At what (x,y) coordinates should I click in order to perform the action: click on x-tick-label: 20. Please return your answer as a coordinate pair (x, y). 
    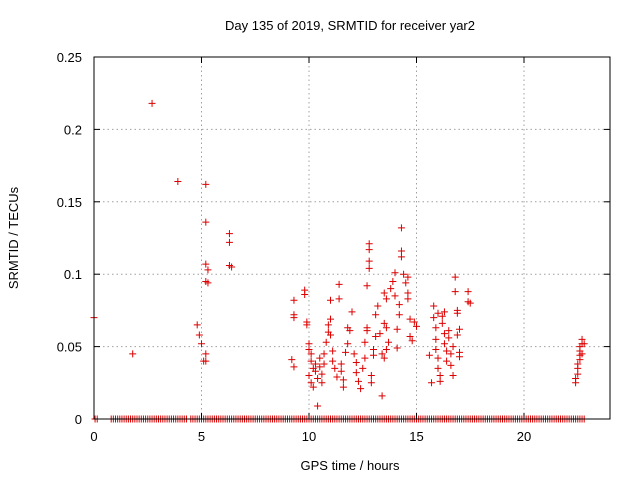
    Looking at the image, I should click on (524, 436).